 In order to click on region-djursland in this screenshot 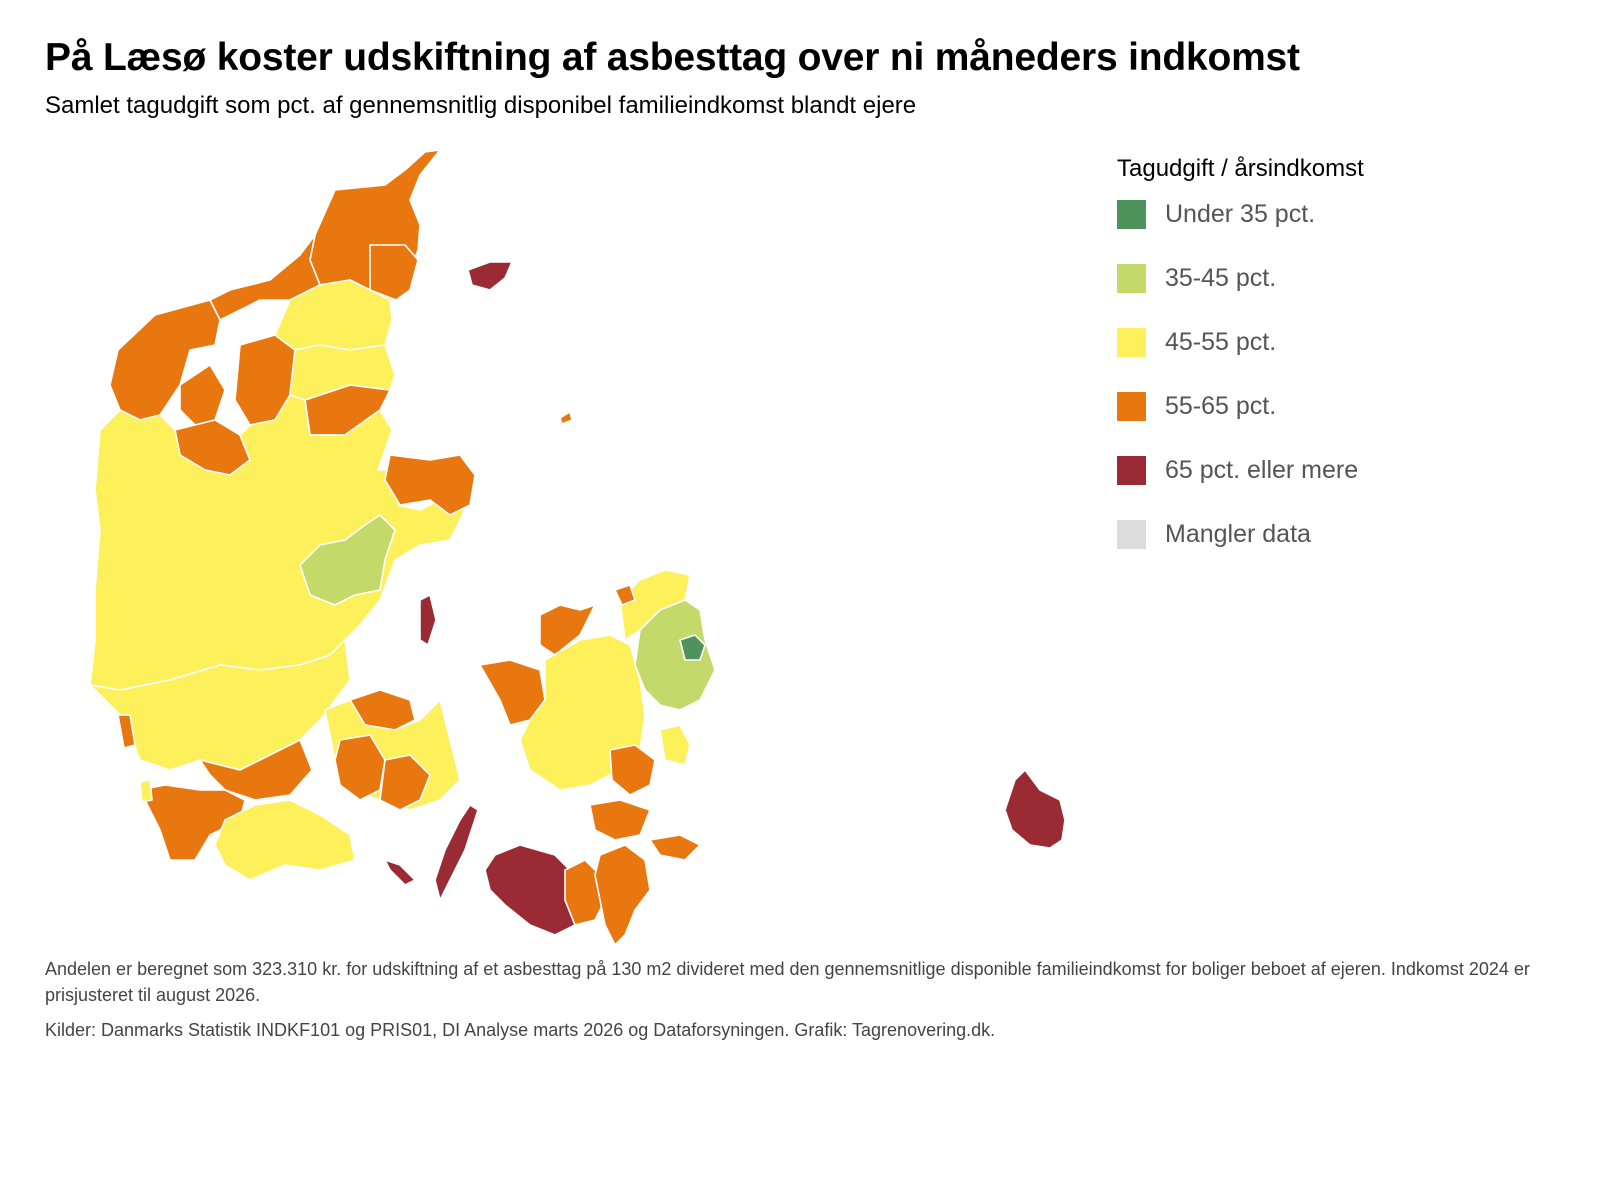, I will do `click(430, 485)`.